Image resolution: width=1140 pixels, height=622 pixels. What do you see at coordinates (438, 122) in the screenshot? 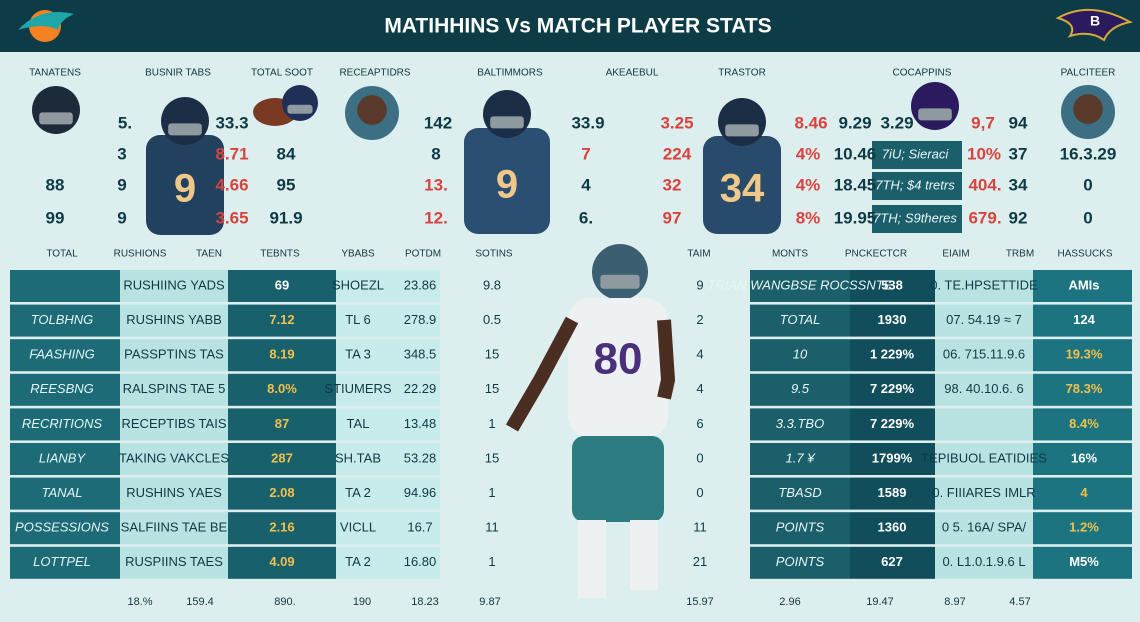
I see `top-stat: 142` at bounding box center [438, 122].